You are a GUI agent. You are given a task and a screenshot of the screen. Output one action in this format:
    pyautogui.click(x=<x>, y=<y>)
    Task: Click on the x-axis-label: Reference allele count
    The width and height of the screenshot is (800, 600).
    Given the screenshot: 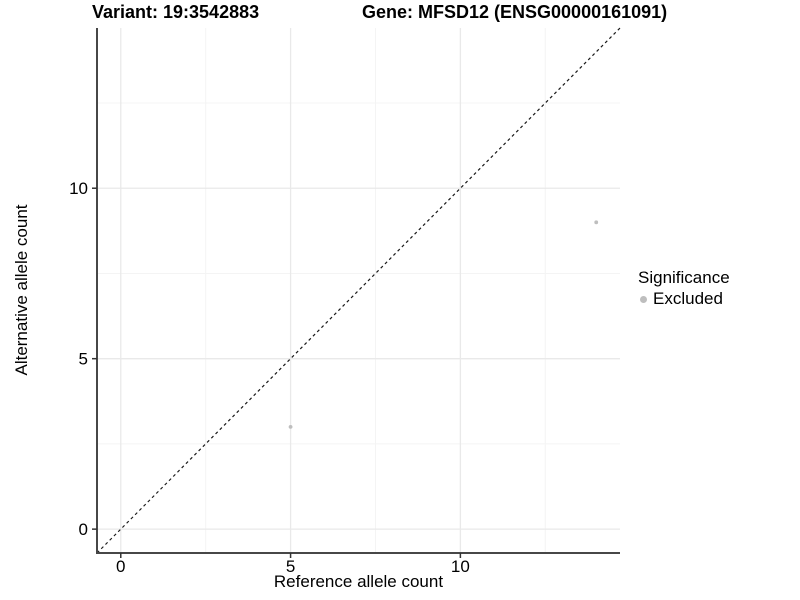 What is the action you would take?
    pyautogui.click(x=358, y=581)
    